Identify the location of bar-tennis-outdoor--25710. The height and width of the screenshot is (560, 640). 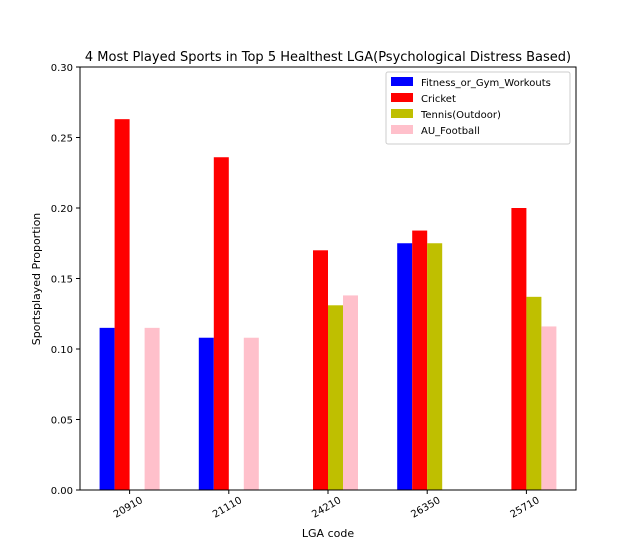
(534, 393).